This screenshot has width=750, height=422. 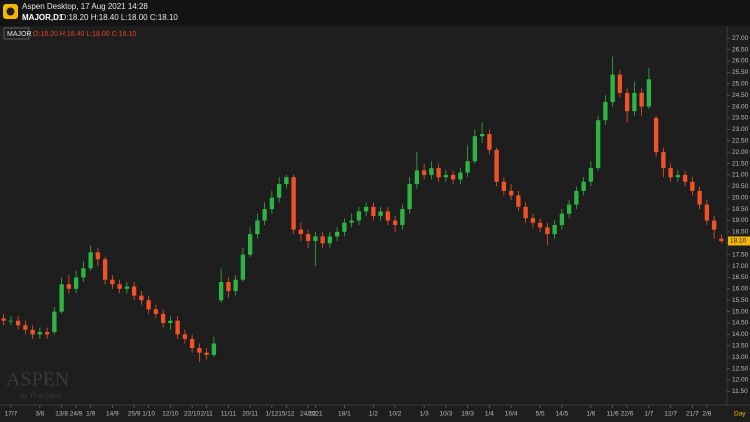 What do you see at coordinates (740, 266) in the screenshot?
I see `y-tick-label: 17.00` at bounding box center [740, 266].